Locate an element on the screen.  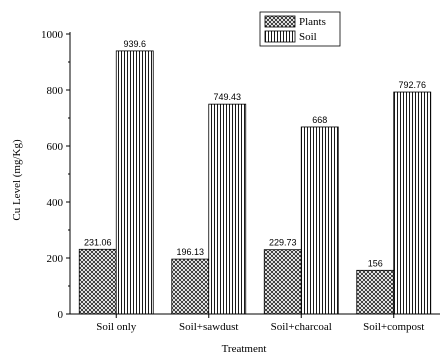
x-axis-title: Treatment is located at coordinates (244, 349).